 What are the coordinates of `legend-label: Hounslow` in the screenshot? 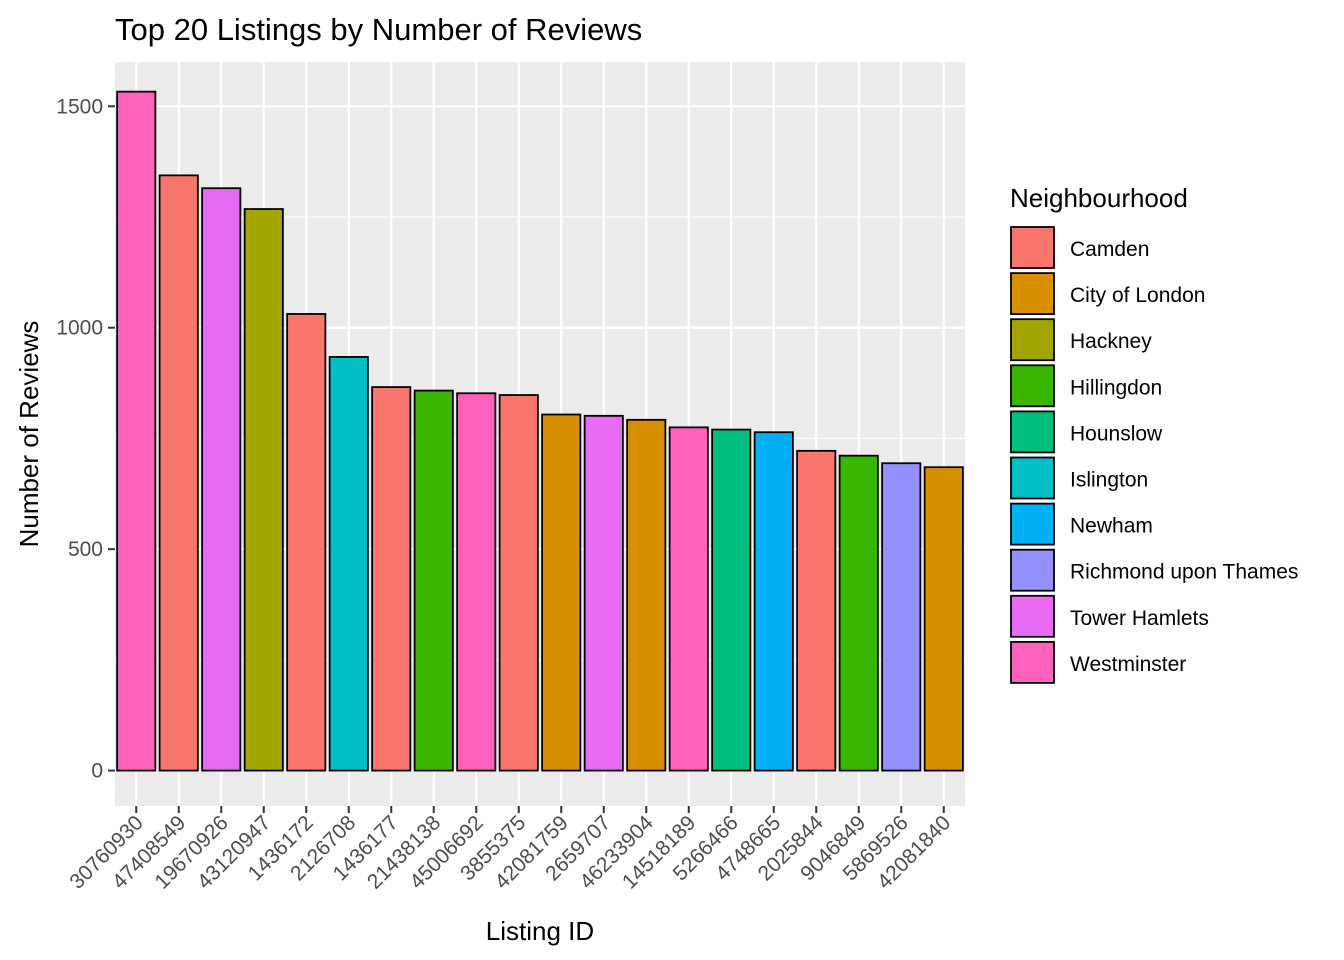 It's located at (1116, 433).